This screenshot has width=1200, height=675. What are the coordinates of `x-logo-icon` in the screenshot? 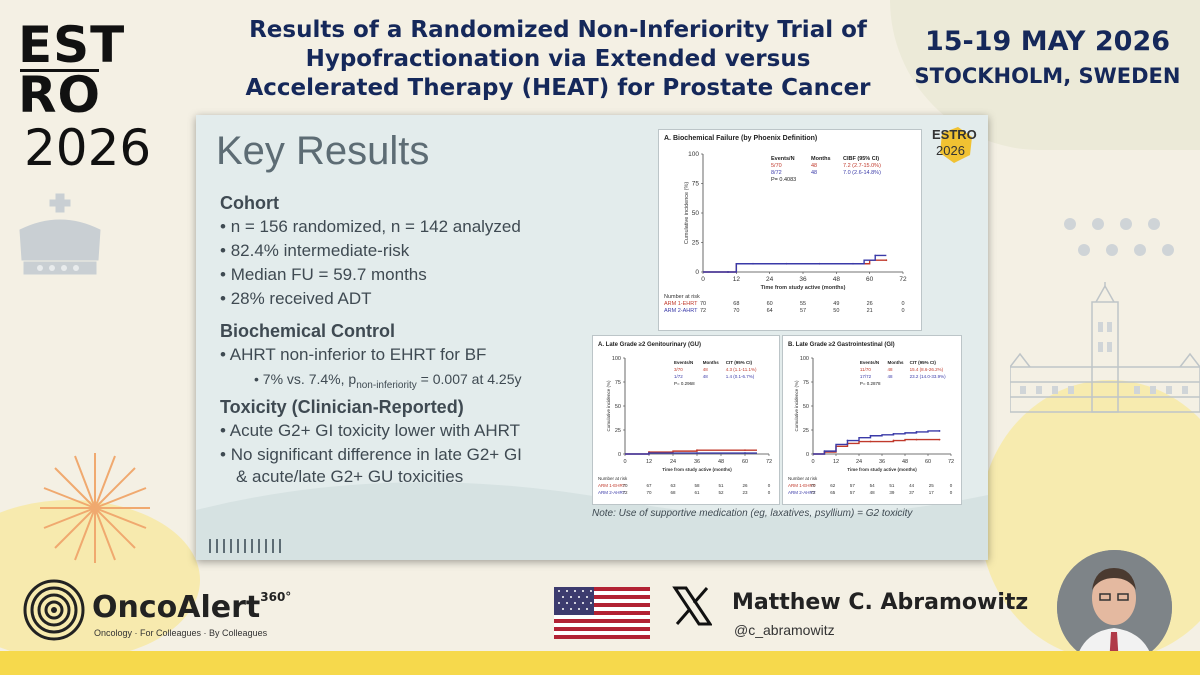 It's located at (692, 606).